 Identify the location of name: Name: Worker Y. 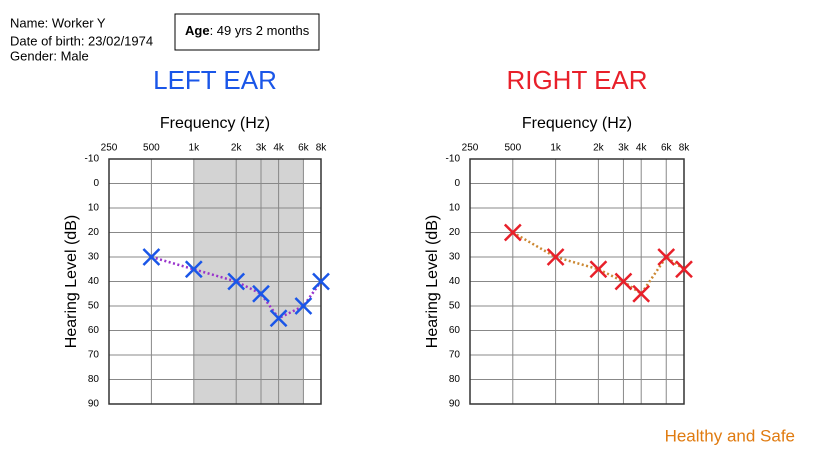
(58, 22).